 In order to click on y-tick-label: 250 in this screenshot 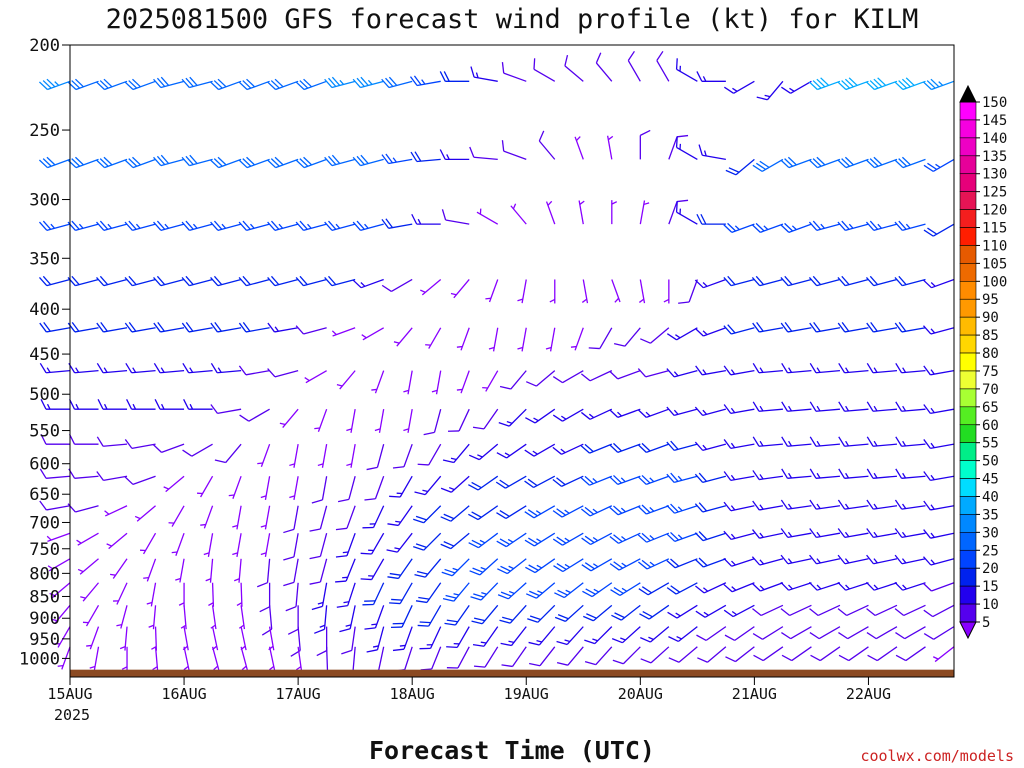, I will do `click(44, 131)`.